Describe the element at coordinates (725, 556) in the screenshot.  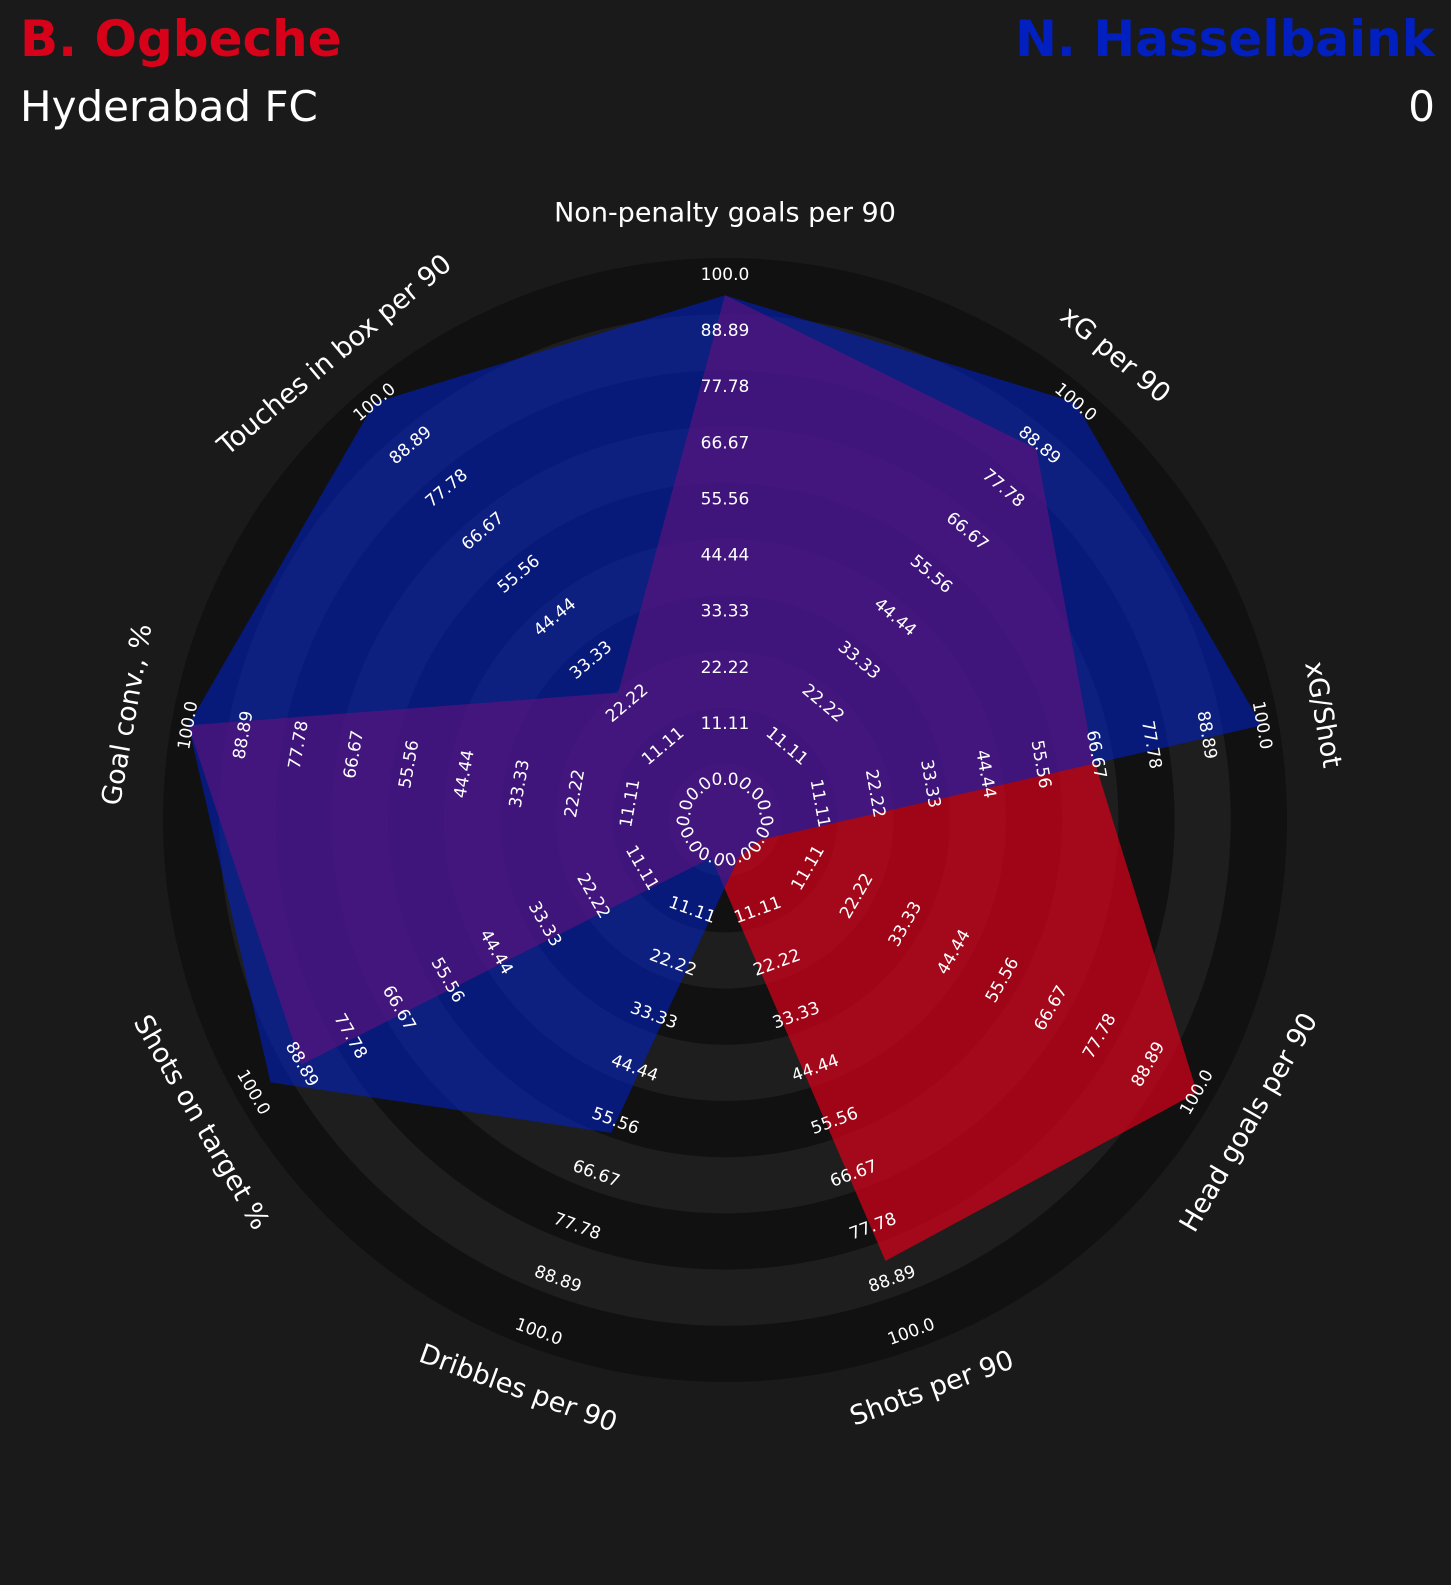
I see `radar-tick-label: 44.44` at that location.